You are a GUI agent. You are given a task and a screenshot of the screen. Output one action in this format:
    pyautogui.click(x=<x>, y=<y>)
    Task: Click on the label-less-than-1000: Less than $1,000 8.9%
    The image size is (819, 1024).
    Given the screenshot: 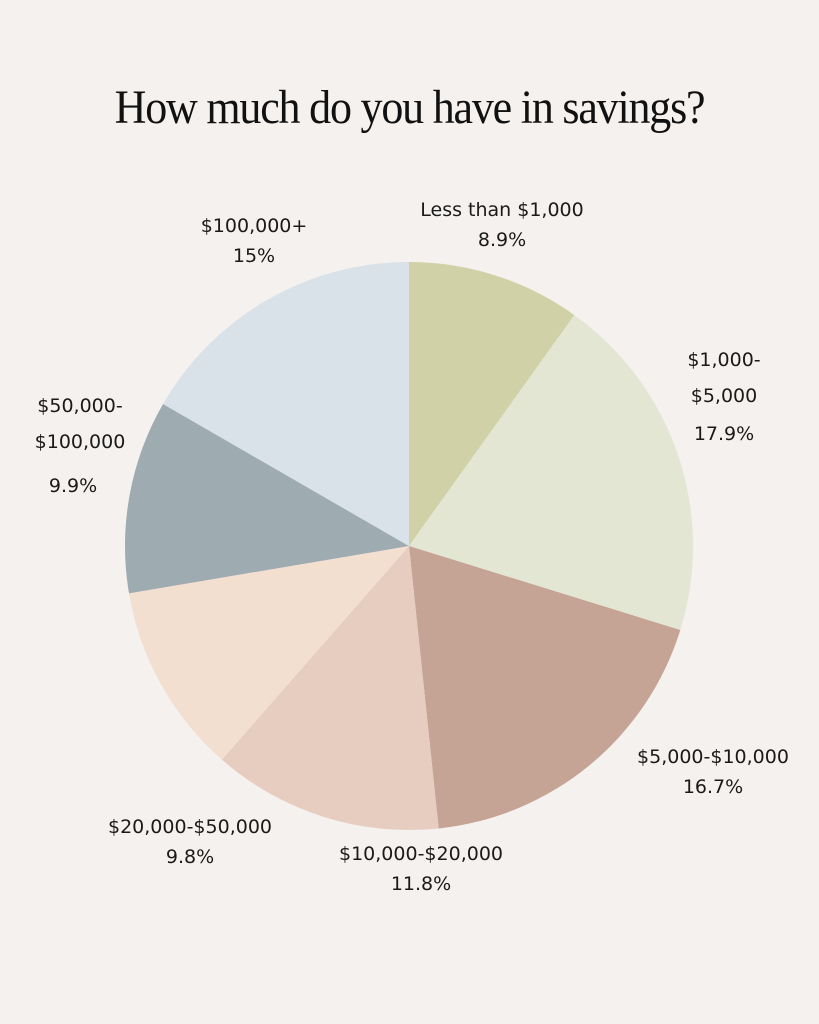 What is the action you would take?
    pyautogui.click(x=501, y=225)
    